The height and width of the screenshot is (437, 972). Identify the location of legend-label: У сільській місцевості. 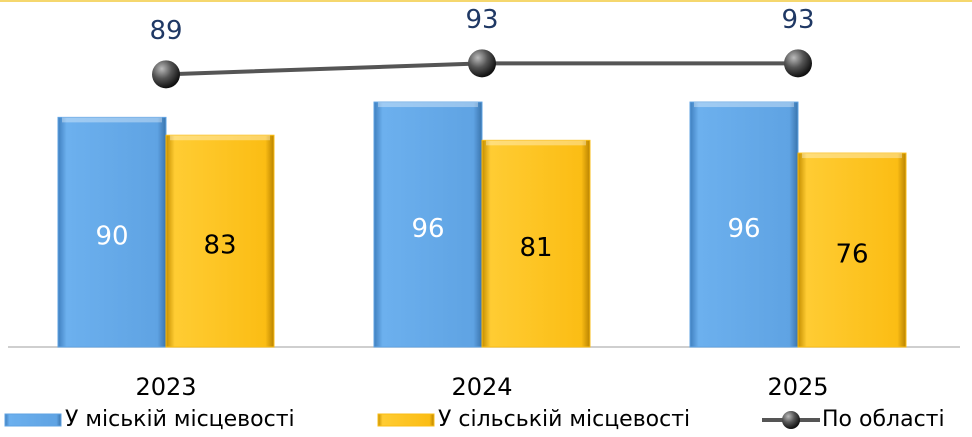
(564, 419).